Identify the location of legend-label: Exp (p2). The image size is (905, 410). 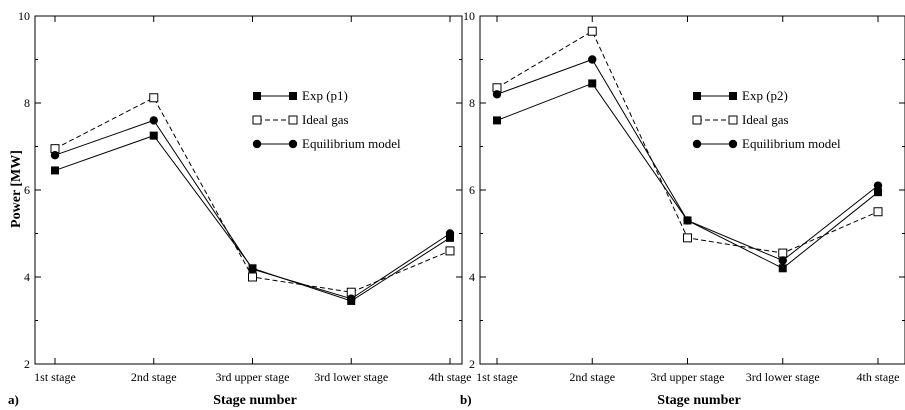
(765, 95).